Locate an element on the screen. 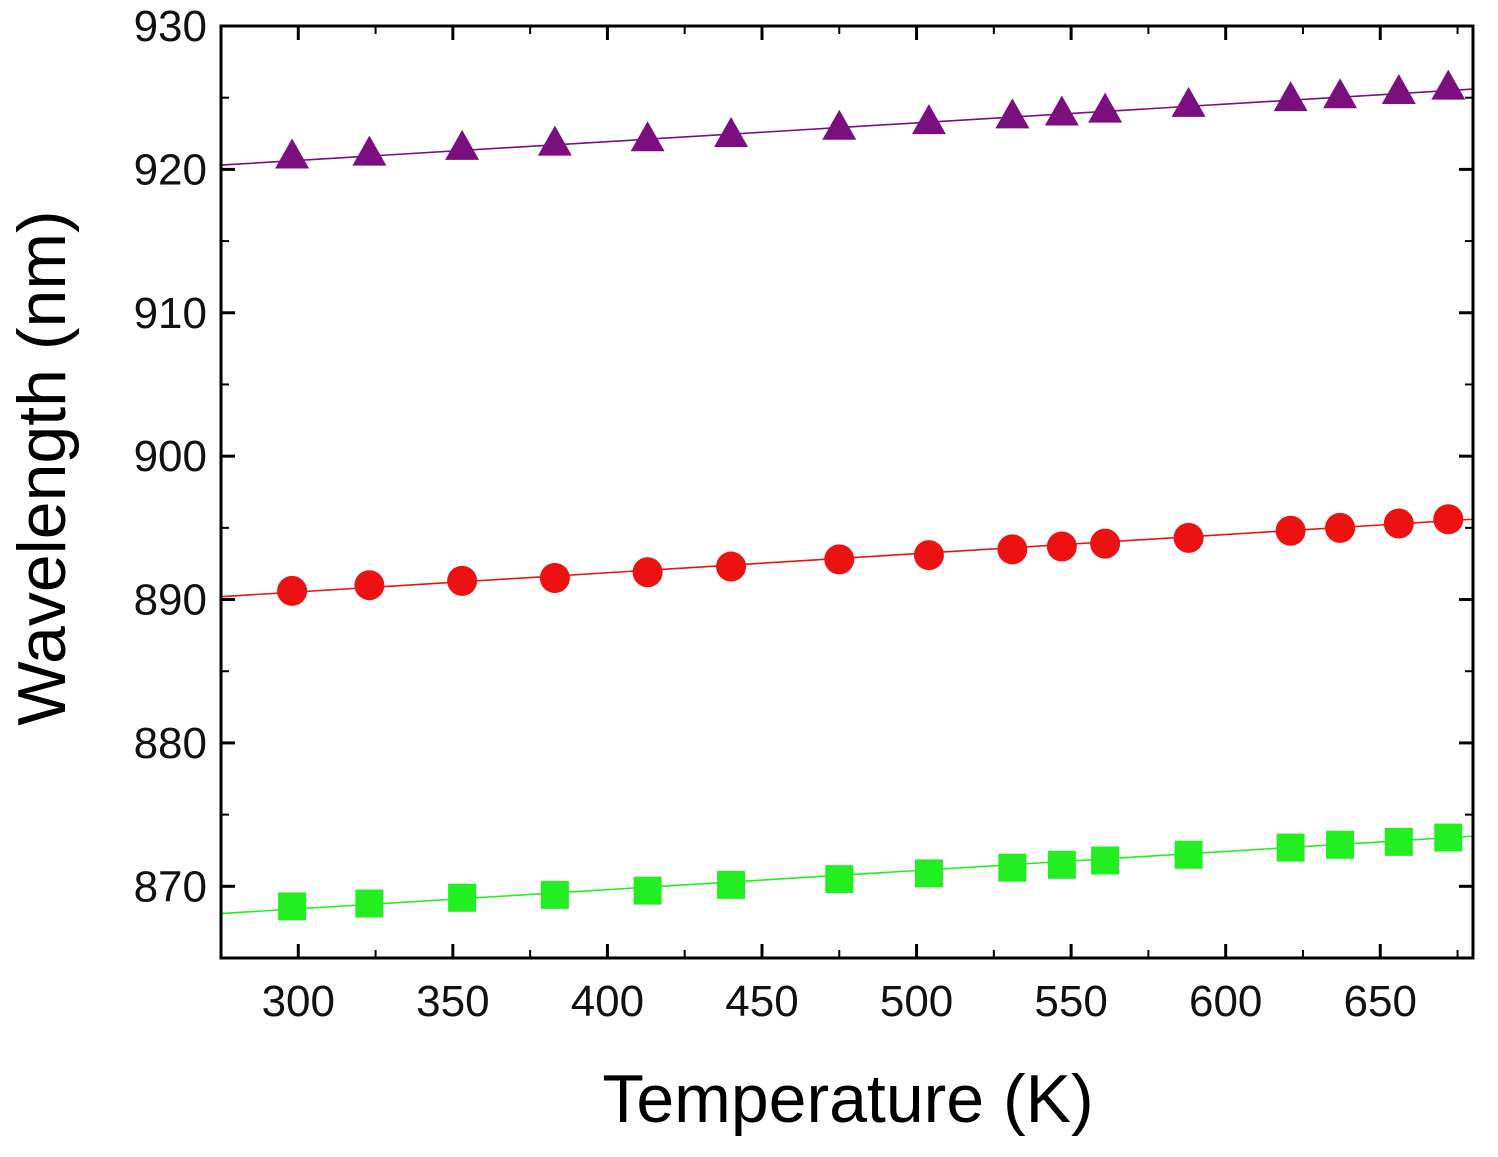 The image size is (1498, 1157). x-tick-label: 350 is located at coordinates (452, 1001).